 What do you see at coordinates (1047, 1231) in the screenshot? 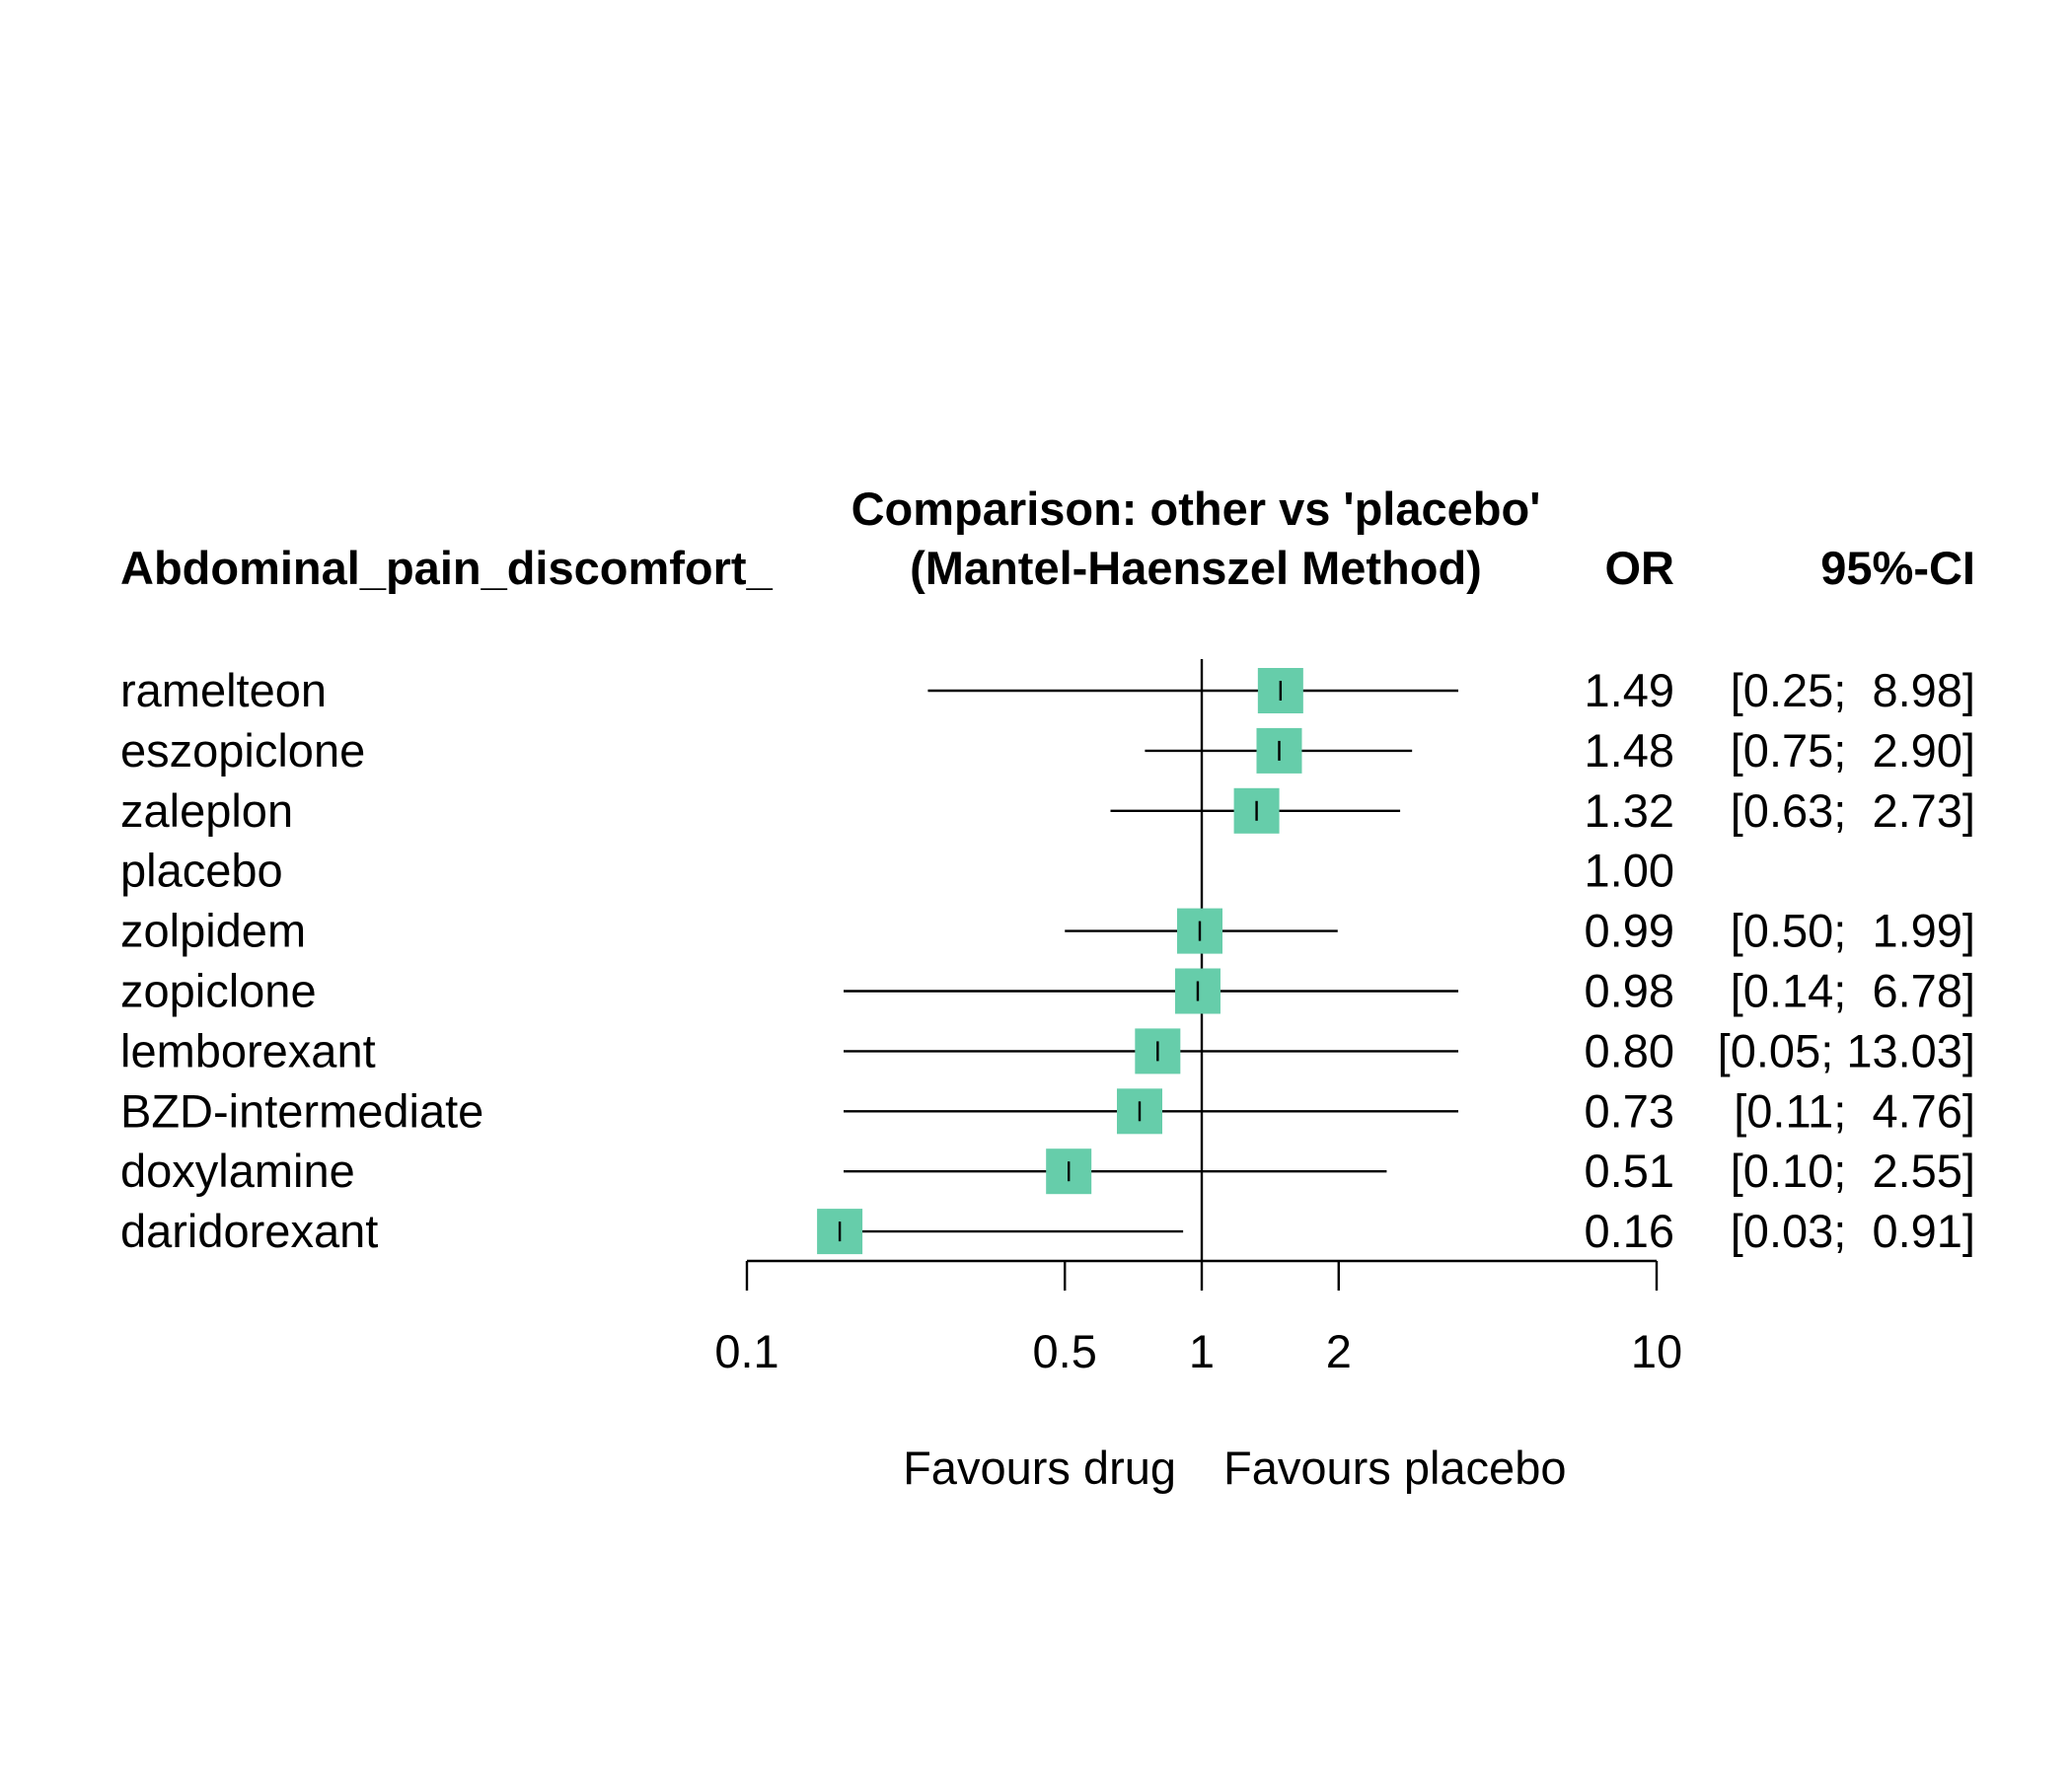
I see `row-daridorexant: daridorexant 0.16 [0.03; 0.91]` at bounding box center [1047, 1231].